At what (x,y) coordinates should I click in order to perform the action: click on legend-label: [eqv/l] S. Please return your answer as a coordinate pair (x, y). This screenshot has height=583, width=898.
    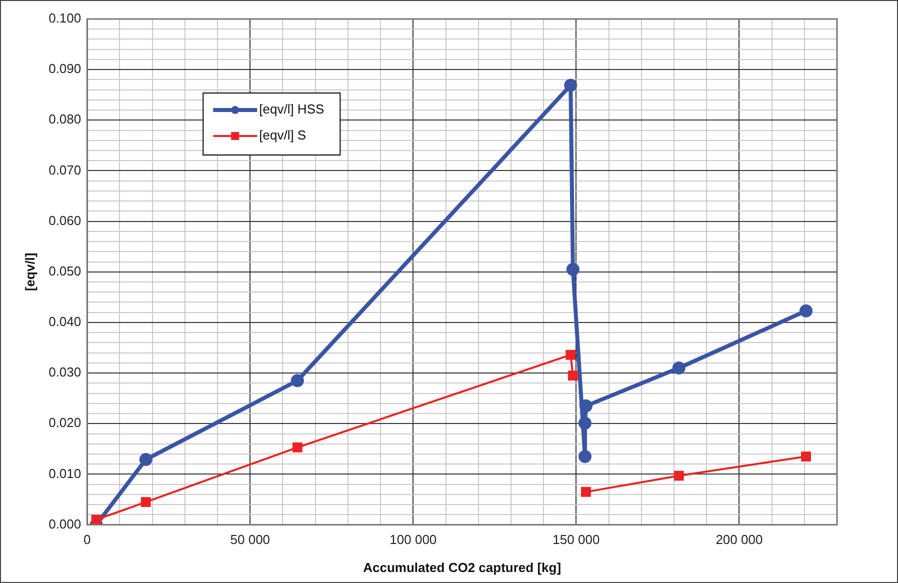
    Looking at the image, I should click on (282, 135).